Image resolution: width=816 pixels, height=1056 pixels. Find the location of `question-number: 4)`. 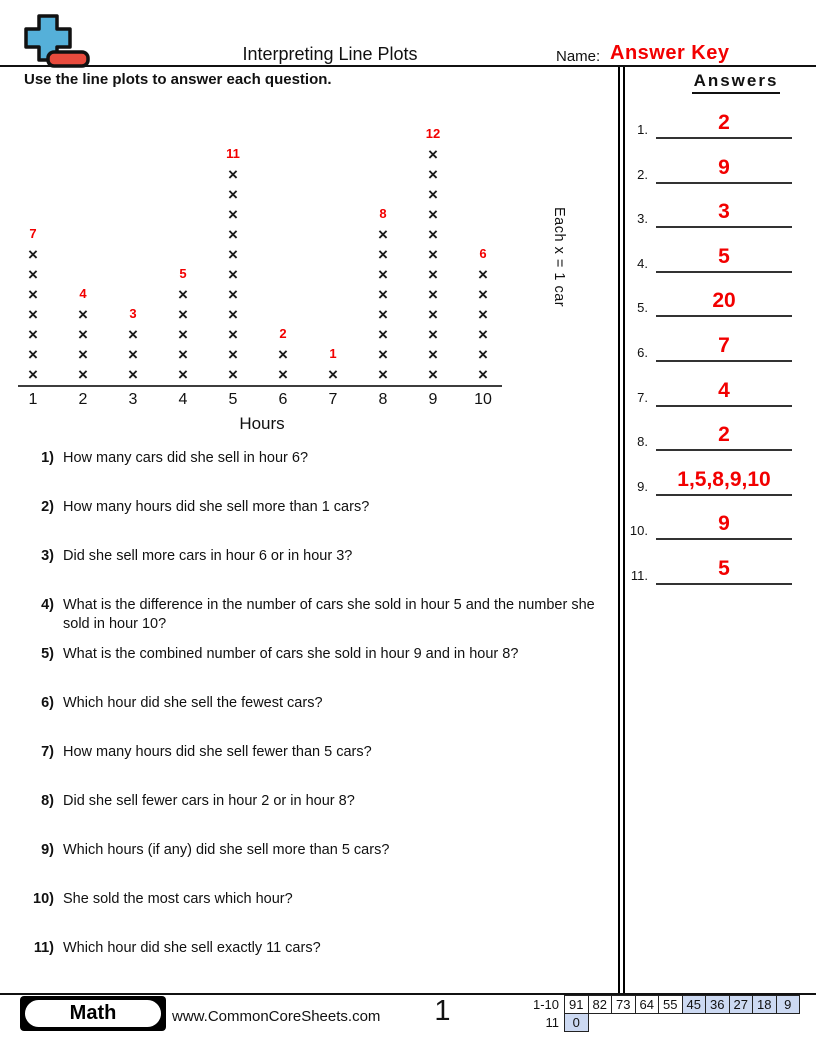

question-number: 4) is located at coordinates (47, 605).